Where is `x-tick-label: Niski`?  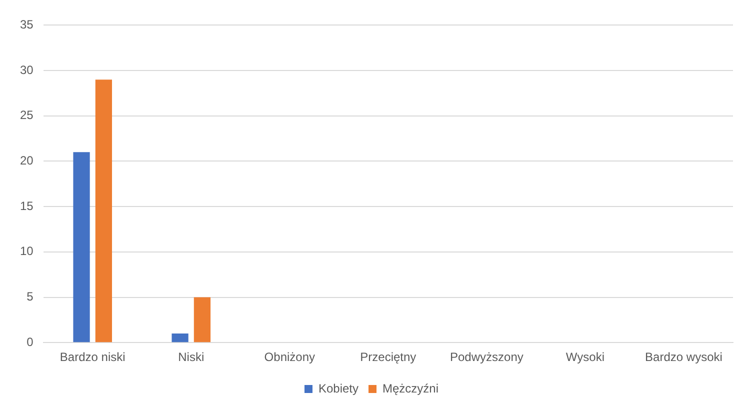
x-tick-label: Niski is located at coordinates (191, 357).